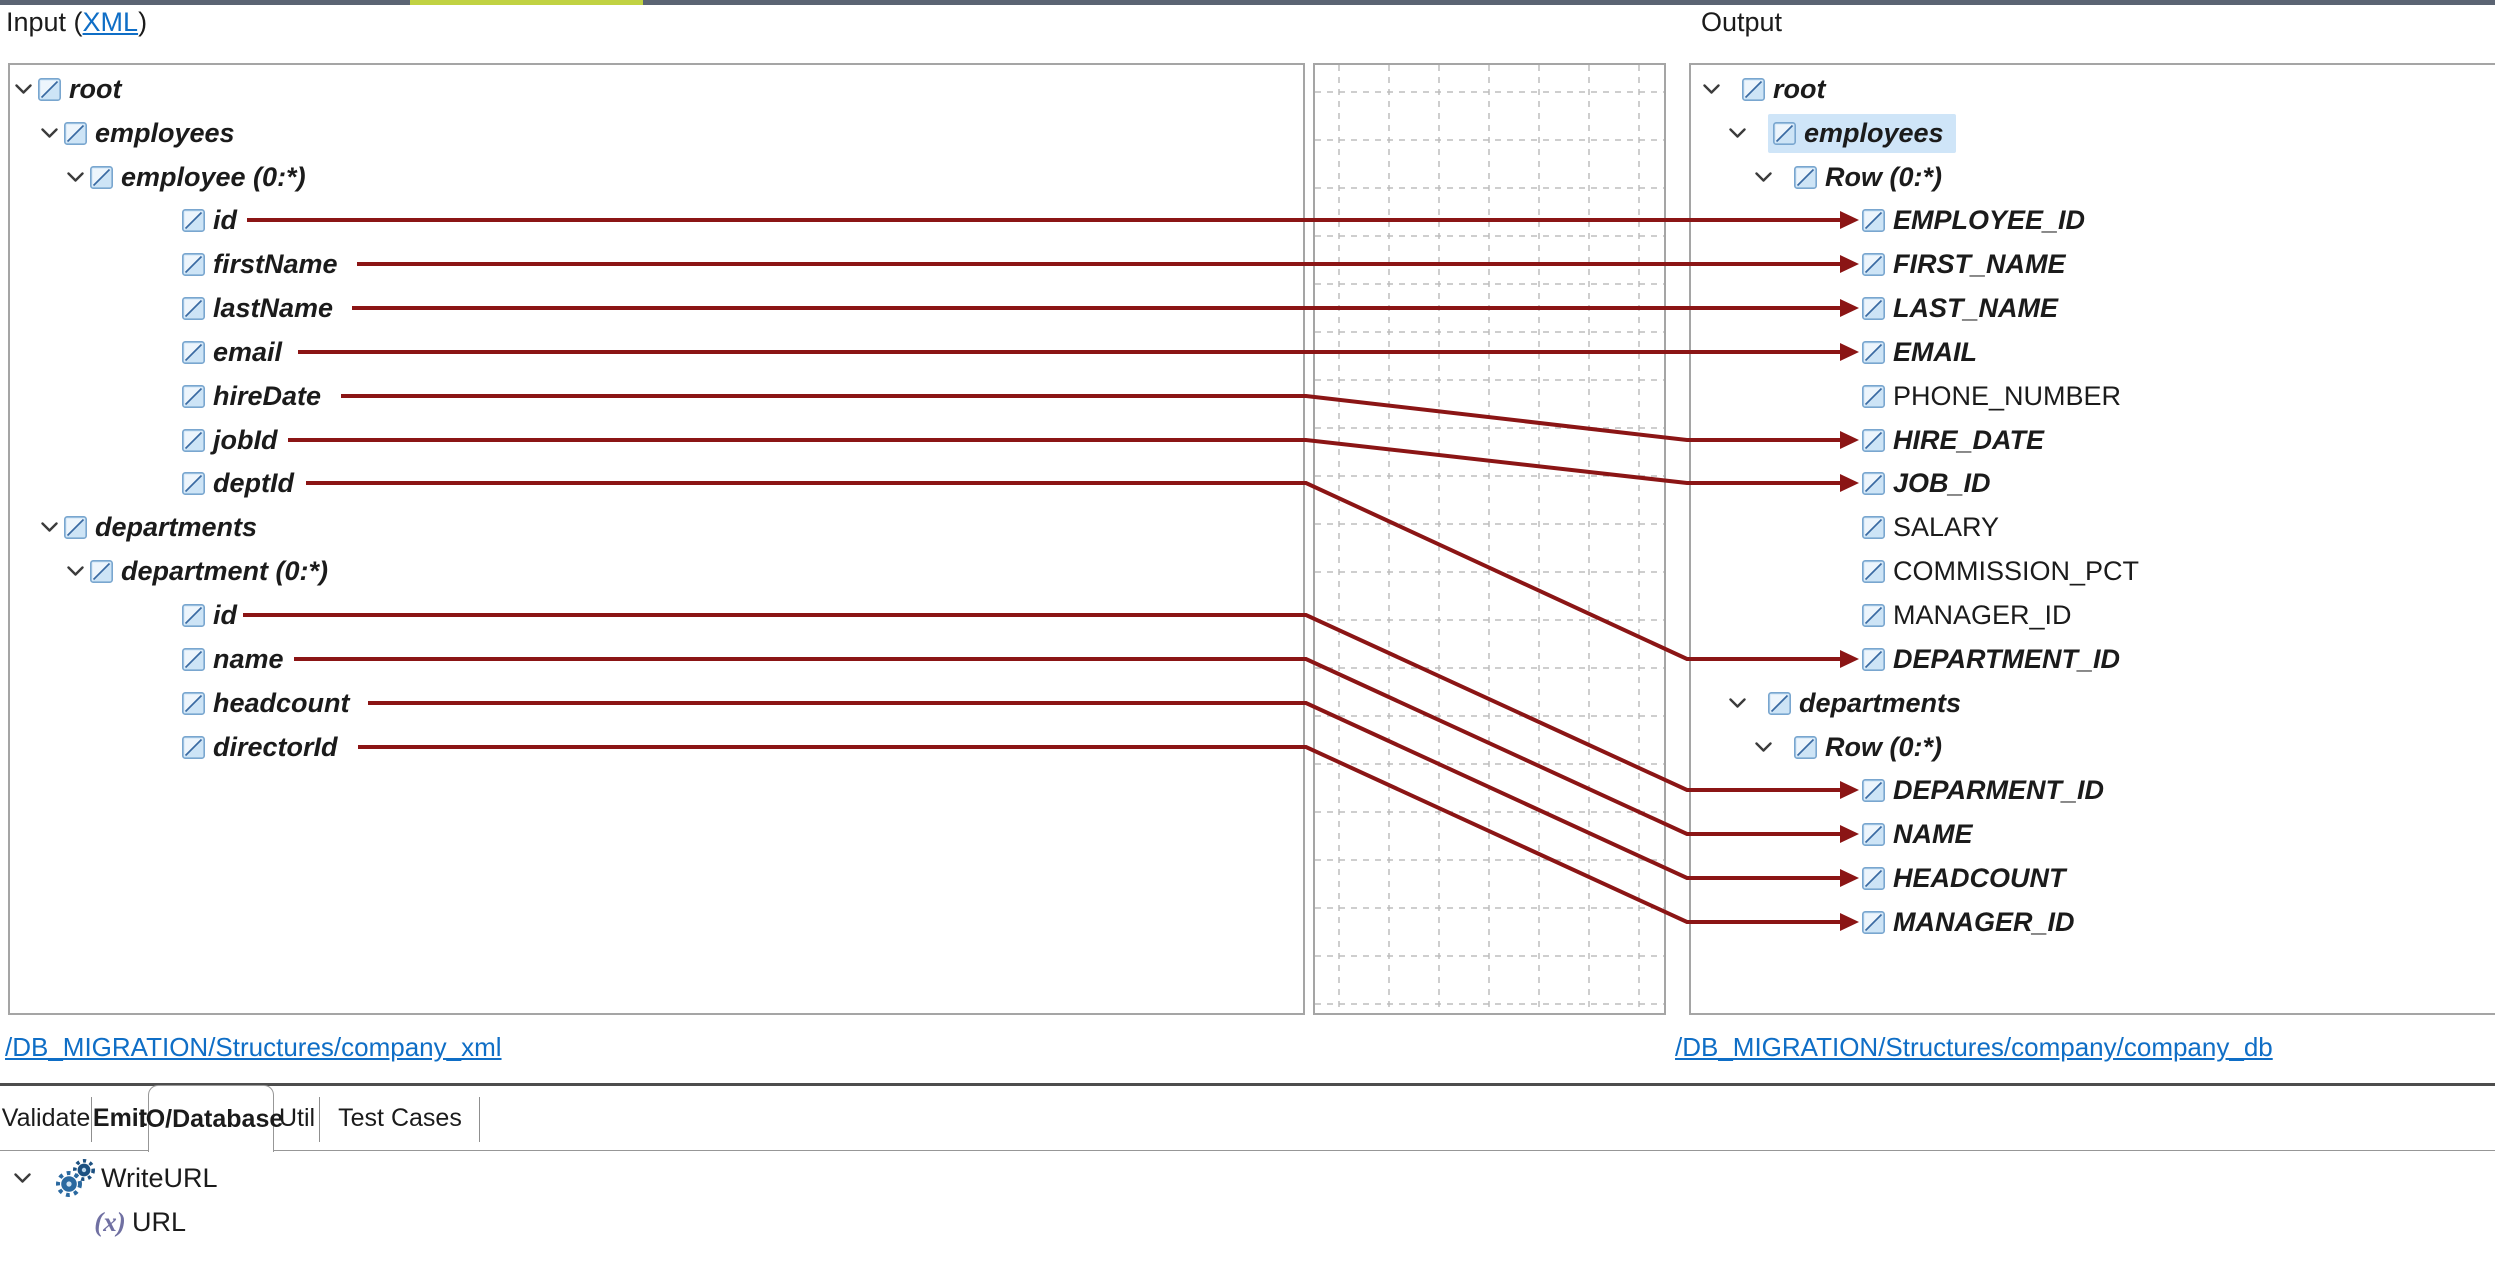 The image size is (2495, 1274). Describe the element at coordinates (1742, 22) in the screenshot. I see `output-panel-title: Output` at that location.